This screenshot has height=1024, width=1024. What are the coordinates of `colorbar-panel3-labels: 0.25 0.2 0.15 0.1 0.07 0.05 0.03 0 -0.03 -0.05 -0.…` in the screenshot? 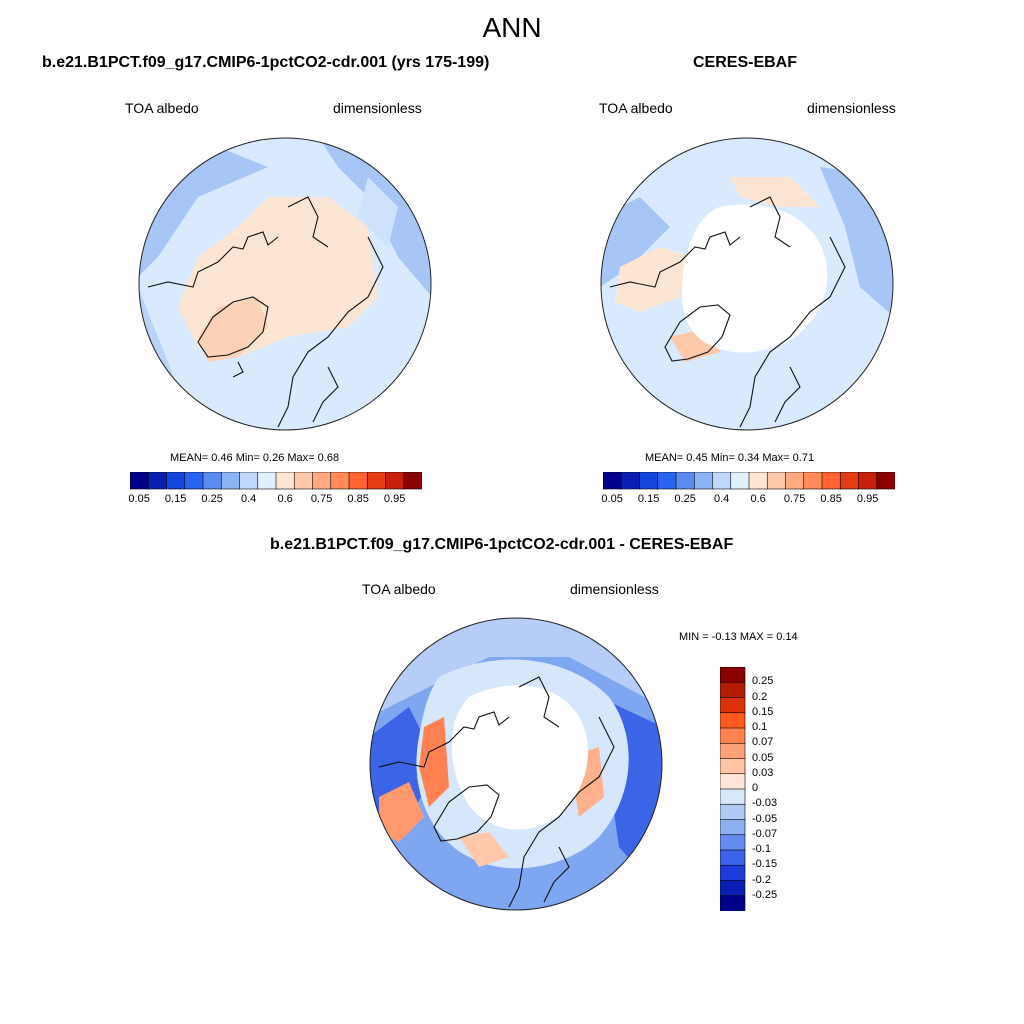 It's located at (782, 789).